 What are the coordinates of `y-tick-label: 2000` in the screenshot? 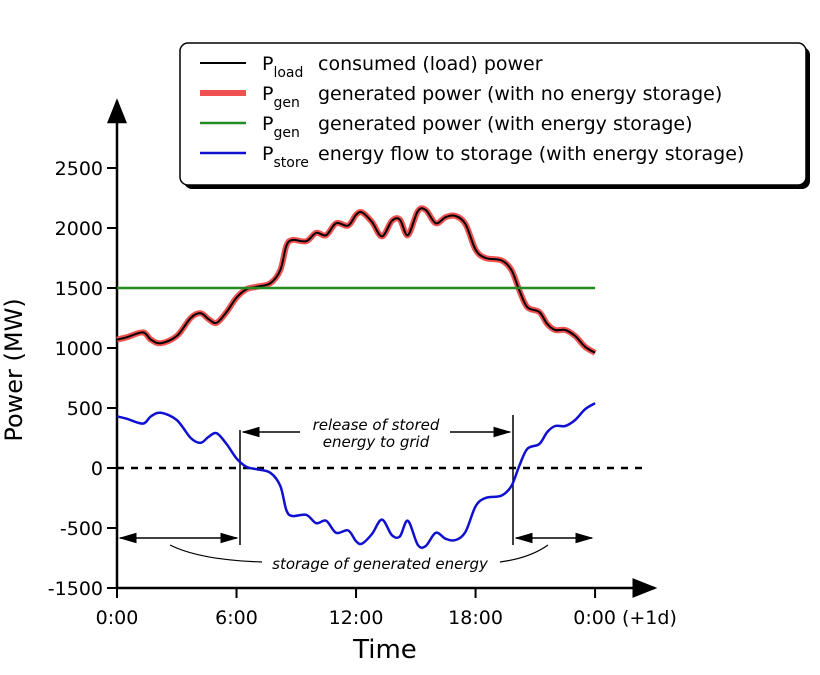 It's located at (79, 229).